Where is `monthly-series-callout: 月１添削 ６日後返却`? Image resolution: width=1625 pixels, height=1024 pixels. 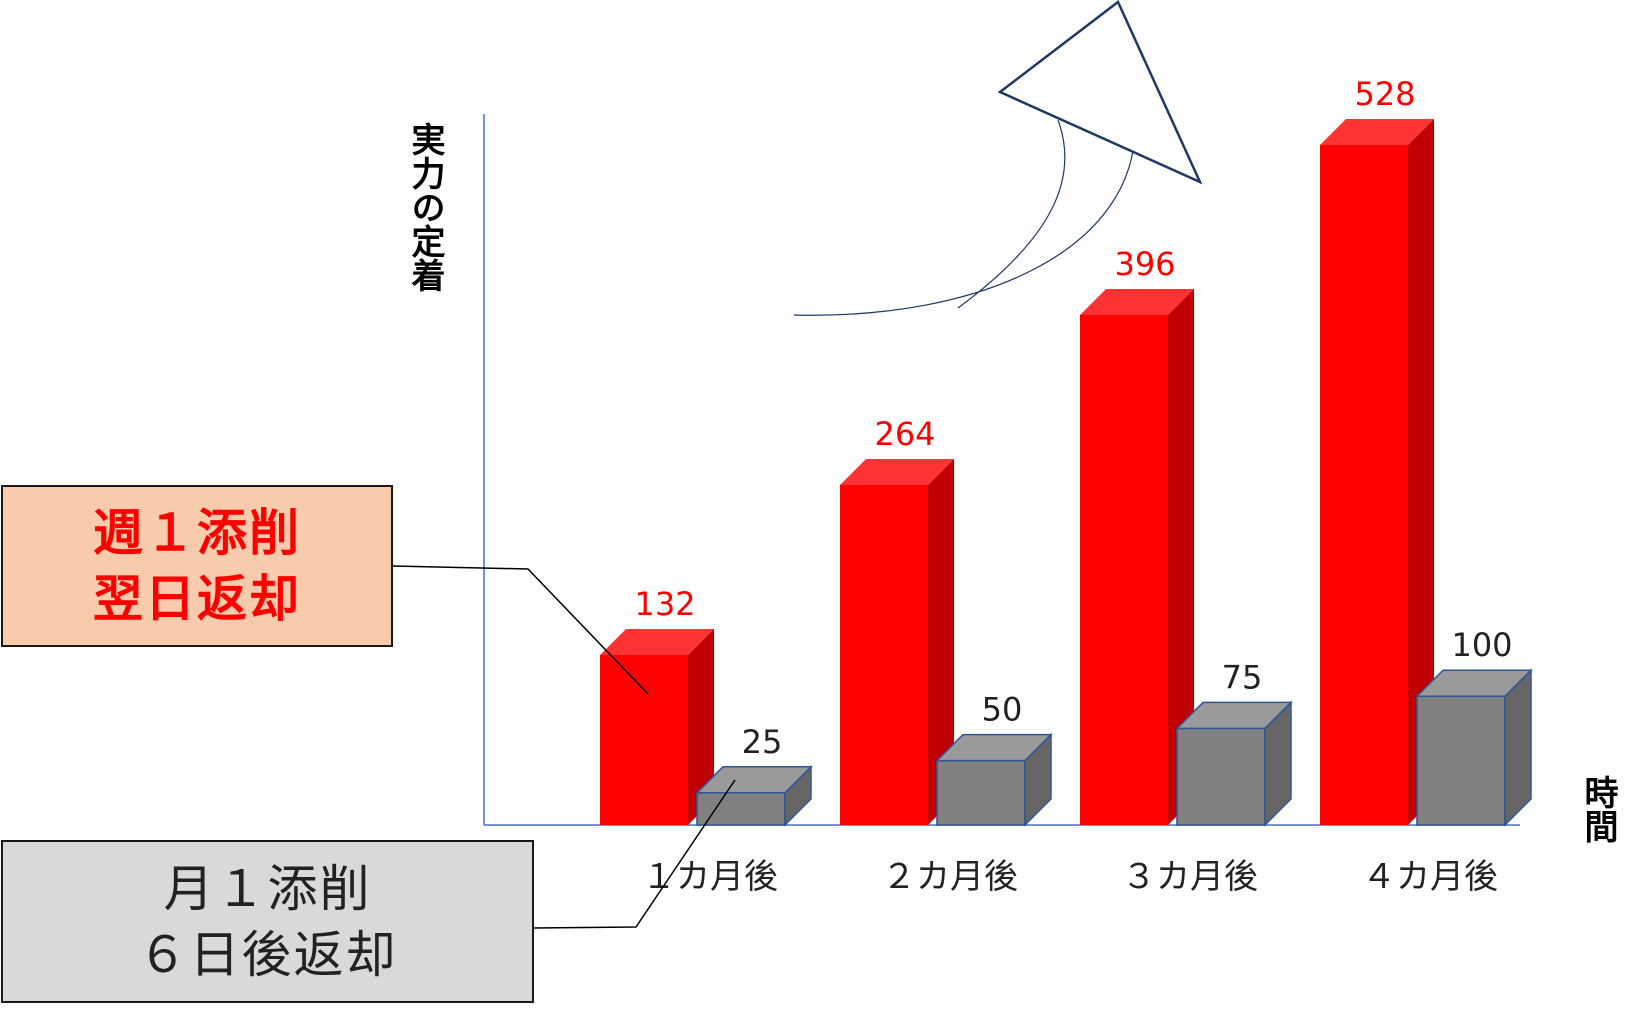 monthly-series-callout: 月１添削 ６日後返却 is located at coordinates (267, 921).